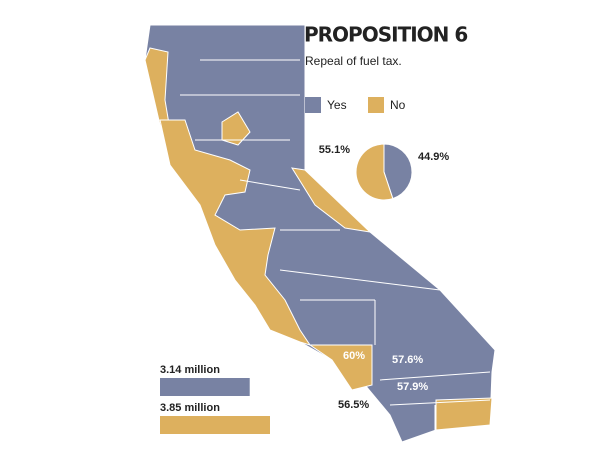 This screenshot has width=612, height=459. What do you see at coordinates (190, 370) in the screenshot?
I see `bar-label: 3.14 million` at bounding box center [190, 370].